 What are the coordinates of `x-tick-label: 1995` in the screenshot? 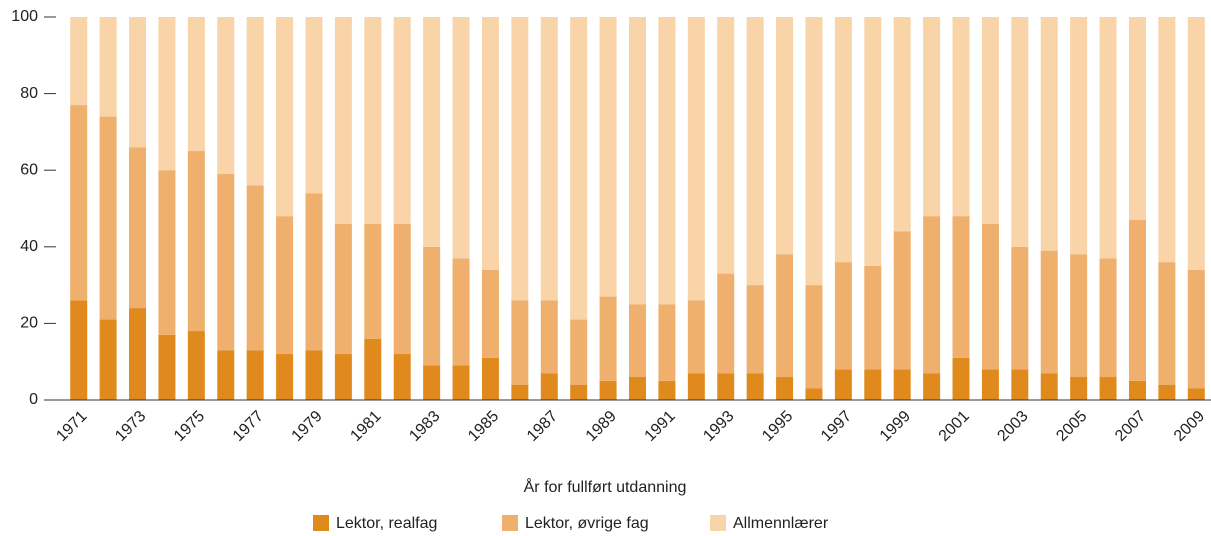 It's located at (777, 426).